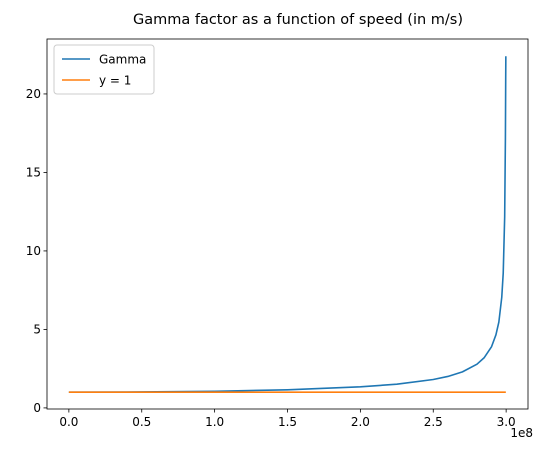  I want to click on x-tick-label: 3.0, so click(506, 422).